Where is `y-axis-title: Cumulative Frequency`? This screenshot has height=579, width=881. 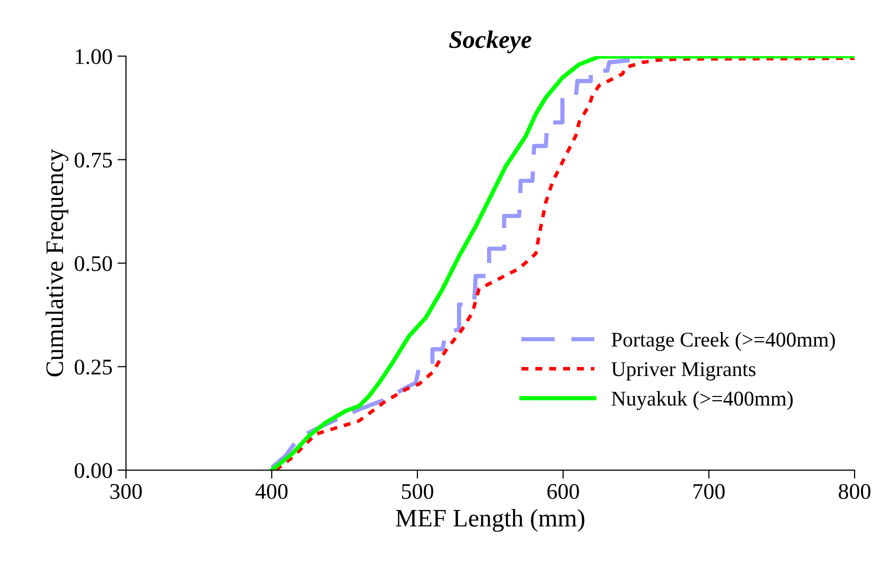
y-axis-title: Cumulative Frequency is located at coordinates (57, 262).